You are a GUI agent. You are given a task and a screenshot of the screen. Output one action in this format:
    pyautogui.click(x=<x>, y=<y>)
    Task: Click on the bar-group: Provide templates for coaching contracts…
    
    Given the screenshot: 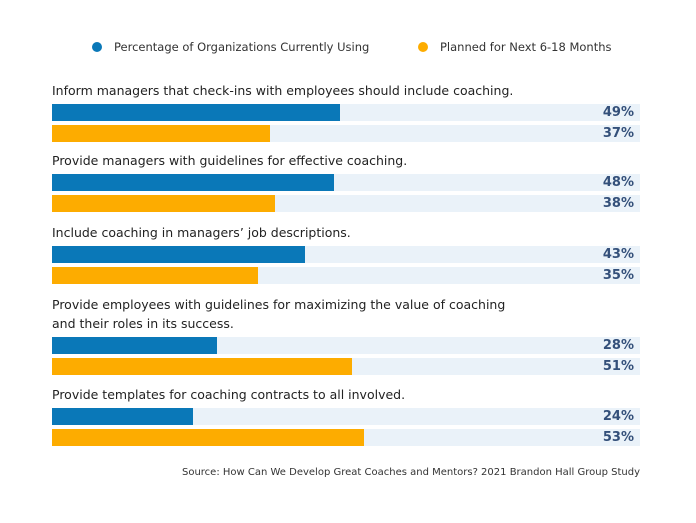 What is the action you would take?
    pyautogui.click(x=346, y=415)
    